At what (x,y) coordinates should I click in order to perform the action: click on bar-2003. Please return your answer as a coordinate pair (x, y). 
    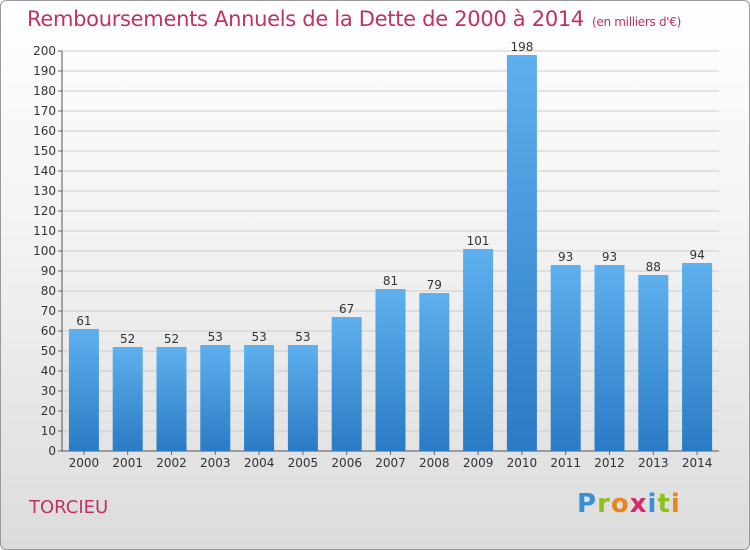
    Looking at the image, I should click on (215, 398).